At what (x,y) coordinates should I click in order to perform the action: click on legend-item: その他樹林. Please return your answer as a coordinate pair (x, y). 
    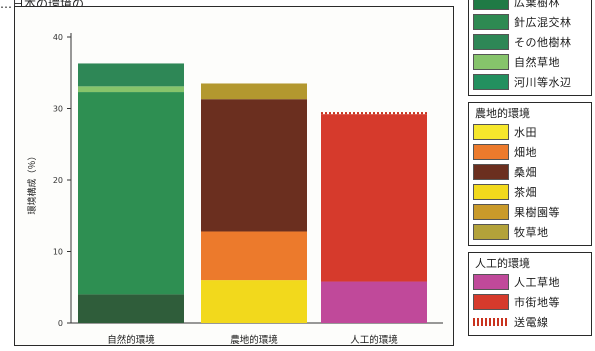
    Looking at the image, I should click on (530, 42).